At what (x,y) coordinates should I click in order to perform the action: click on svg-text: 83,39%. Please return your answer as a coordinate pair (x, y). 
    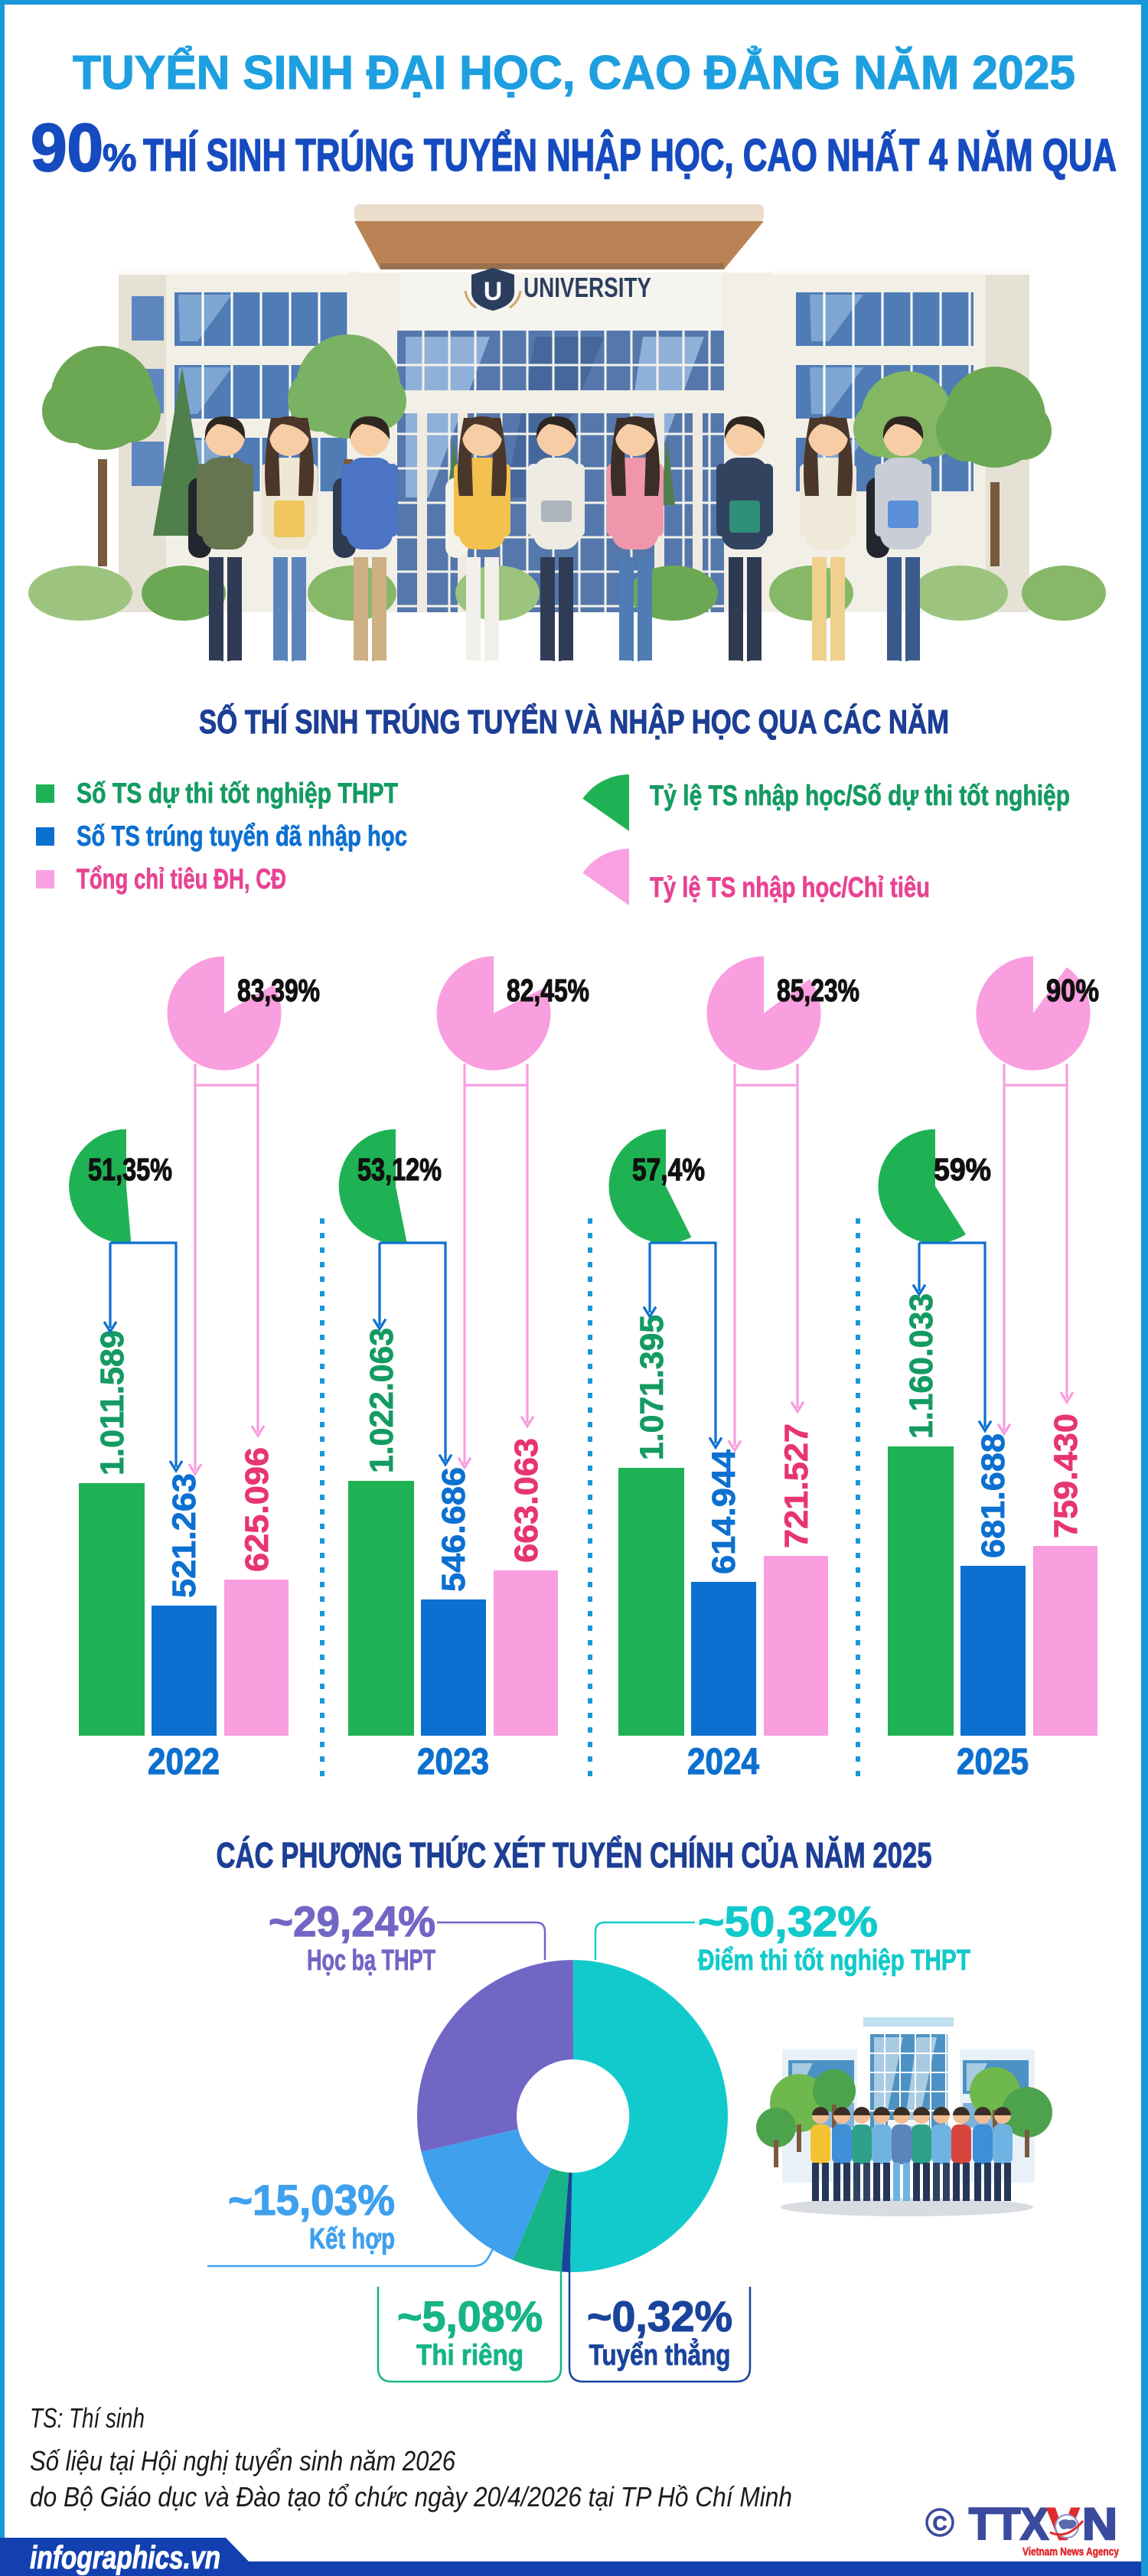
    Looking at the image, I should click on (278, 990).